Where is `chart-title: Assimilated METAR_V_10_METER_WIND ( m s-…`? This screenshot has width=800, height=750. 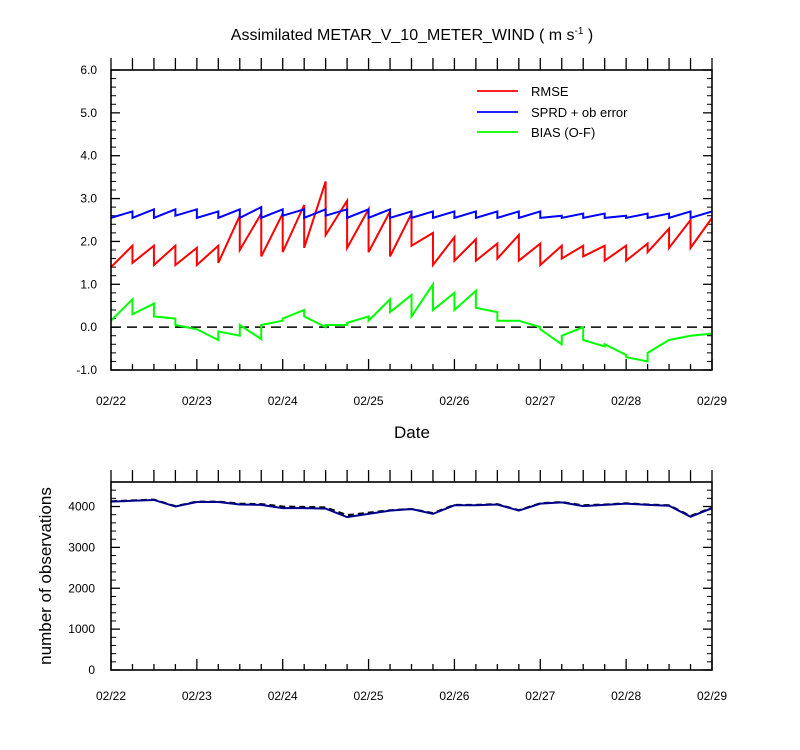
chart-title: Assimilated METAR_V_10_METER_WIND ( m s-… is located at coordinates (412, 35).